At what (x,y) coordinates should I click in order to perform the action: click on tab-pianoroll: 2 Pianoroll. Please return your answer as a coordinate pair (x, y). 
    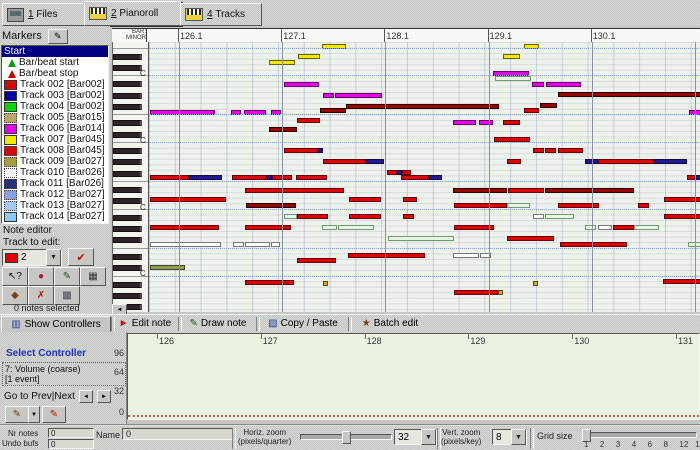
    Looking at the image, I should click on (133, 13).